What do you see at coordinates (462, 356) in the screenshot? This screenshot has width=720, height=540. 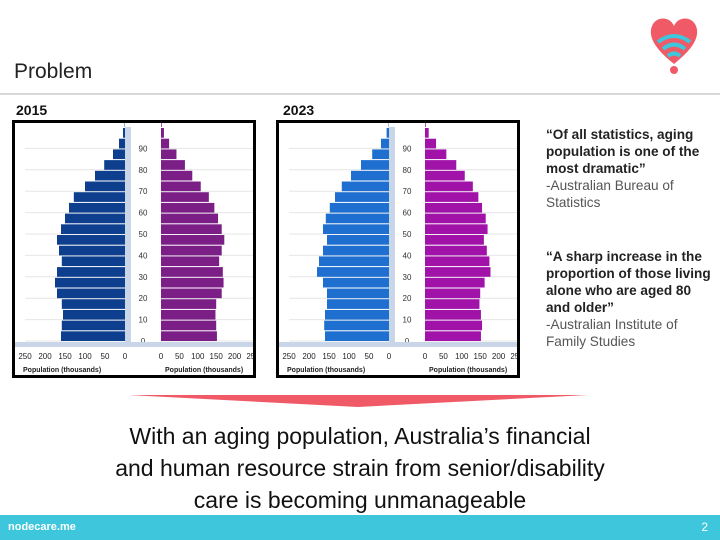 I see `x-tick-label-right: 100` at bounding box center [462, 356].